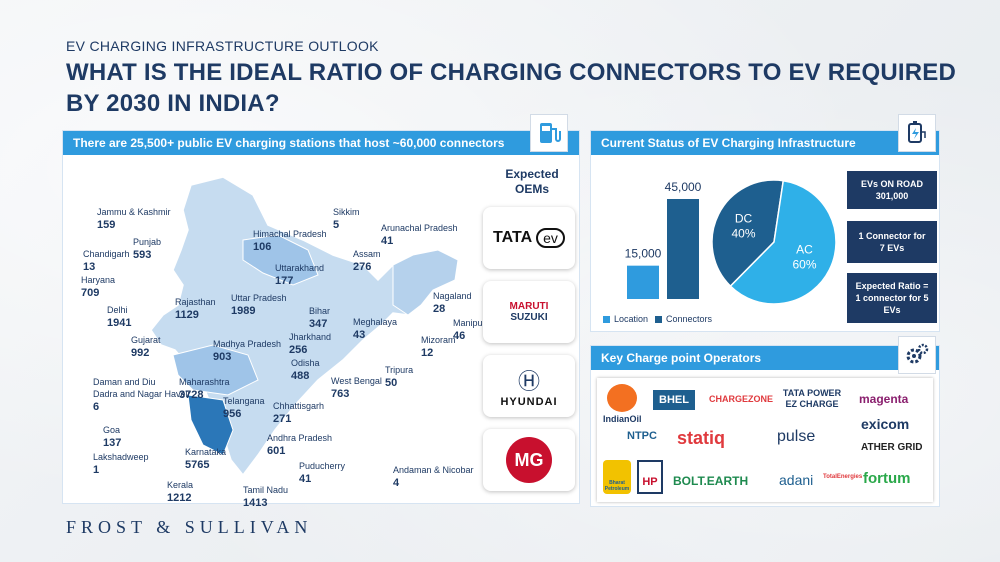  Describe the element at coordinates (195, 302) in the screenshot. I see `state-label: Rajasthan` at that location.